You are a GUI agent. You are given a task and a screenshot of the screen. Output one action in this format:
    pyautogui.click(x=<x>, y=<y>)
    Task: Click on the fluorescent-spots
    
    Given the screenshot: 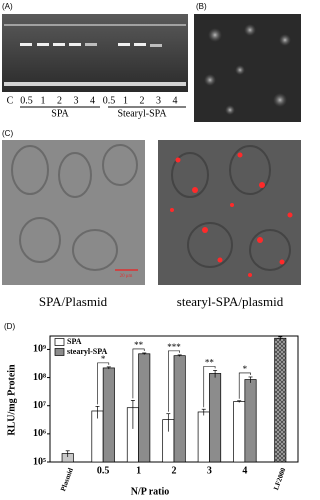 What is the action you would take?
    pyautogui.click(x=231, y=214)
    